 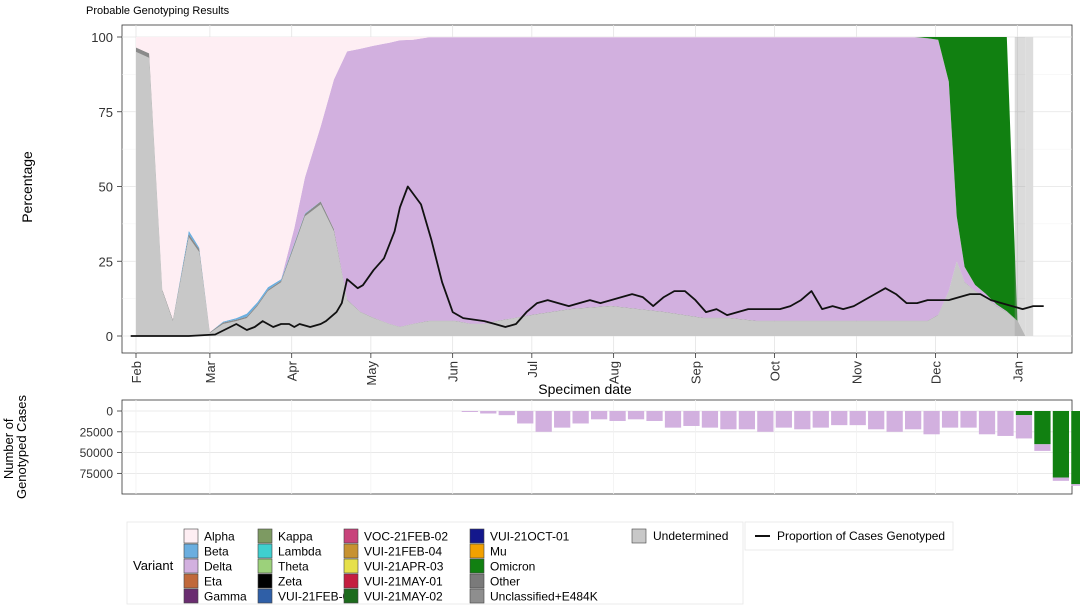 What do you see at coordinates (498, 552) in the screenshot?
I see `legend-label-mu: Mu` at bounding box center [498, 552].